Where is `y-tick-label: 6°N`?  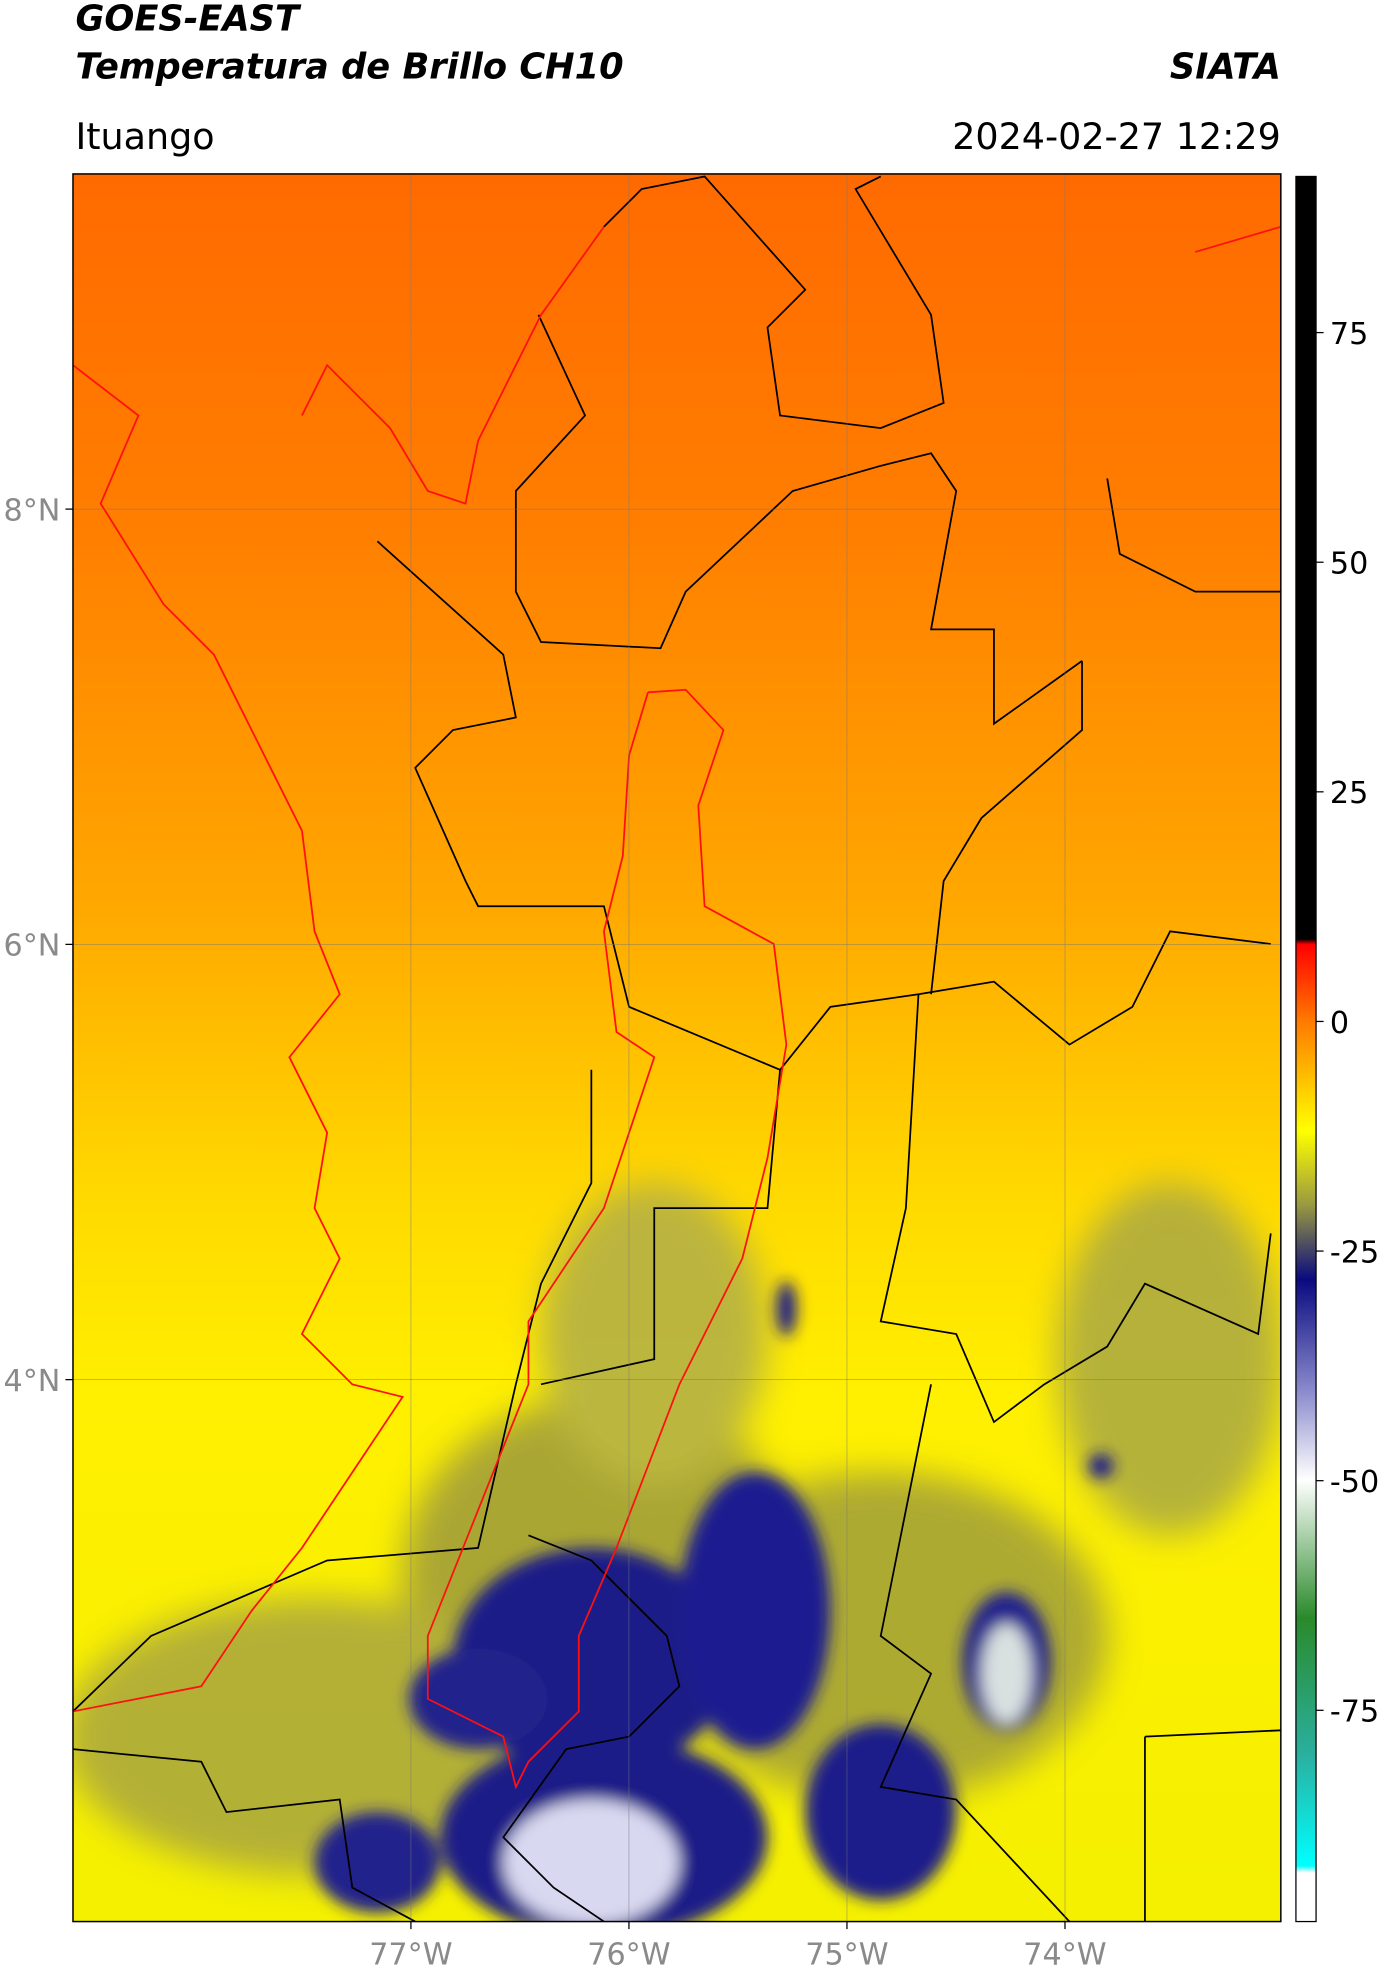 y-tick-label: 6°N is located at coordinates (32, 946).